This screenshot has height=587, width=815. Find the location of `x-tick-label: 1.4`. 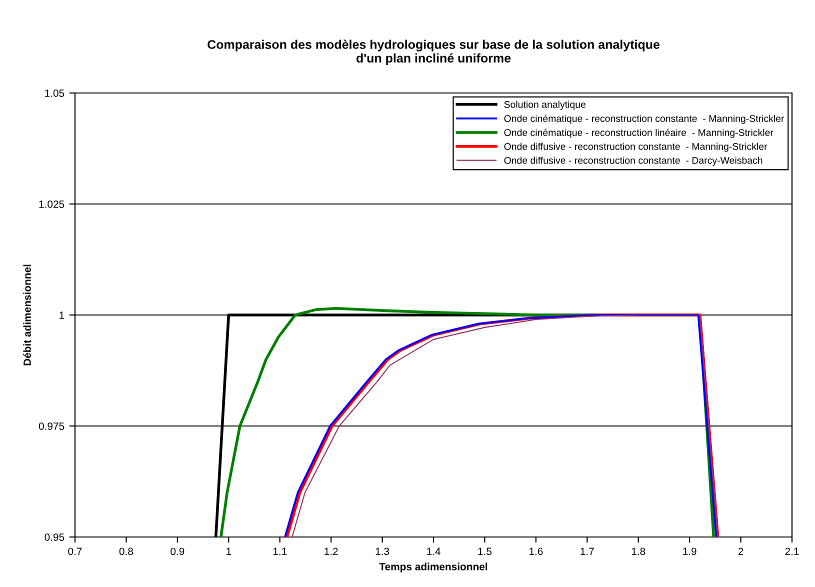

x-tick-label: 1.4 is located at coordinates (433, 551).